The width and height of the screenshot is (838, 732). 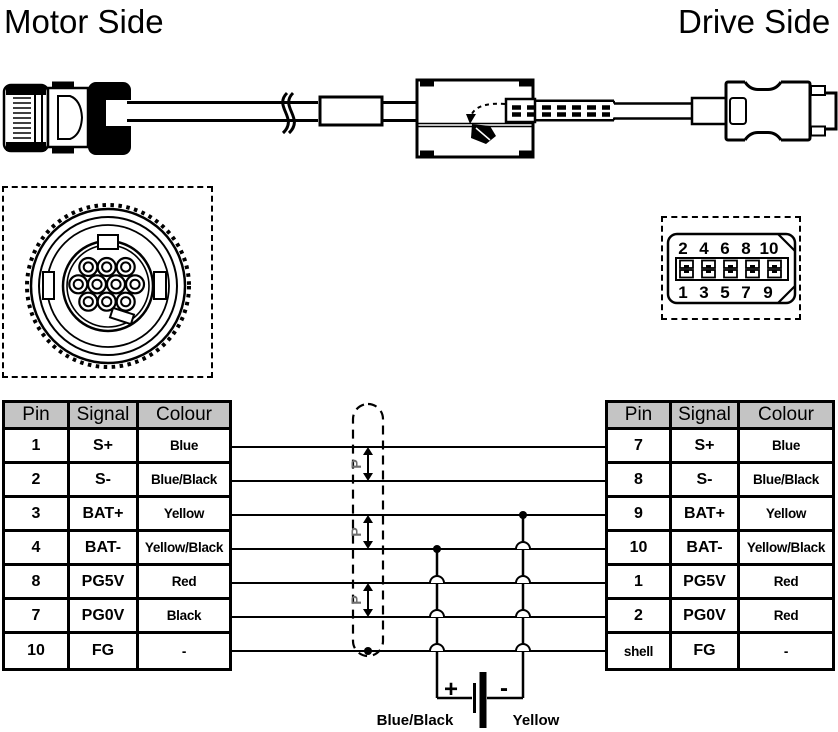 What do you see at coordinates (48, 285) in the screenshot?
I see `side-tab-left` at bounding box center [48, 285].